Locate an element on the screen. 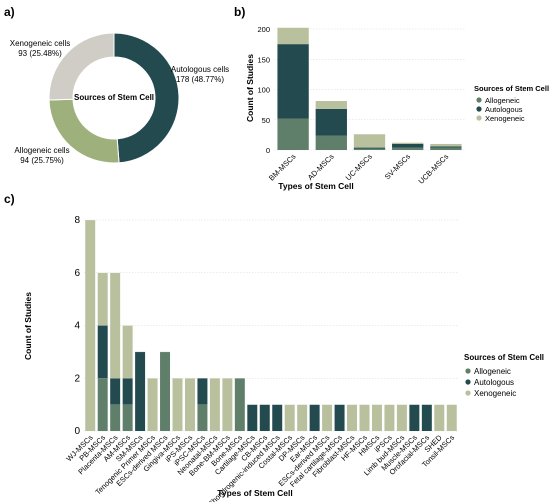 The image size is (550, 502). chart-b-bar-bm-mscs-xenogeneic is located at coordinates (293, 36).